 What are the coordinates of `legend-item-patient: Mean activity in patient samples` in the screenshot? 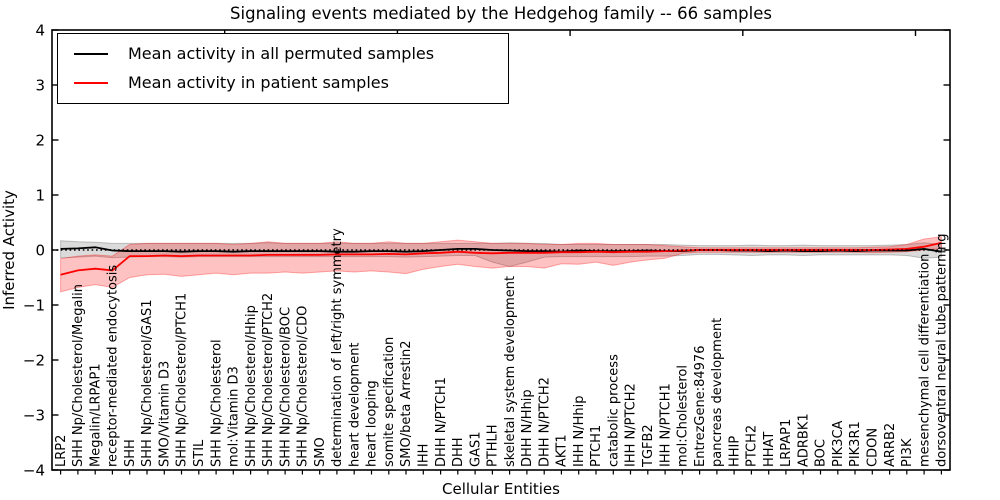 It's located at (283, 82).